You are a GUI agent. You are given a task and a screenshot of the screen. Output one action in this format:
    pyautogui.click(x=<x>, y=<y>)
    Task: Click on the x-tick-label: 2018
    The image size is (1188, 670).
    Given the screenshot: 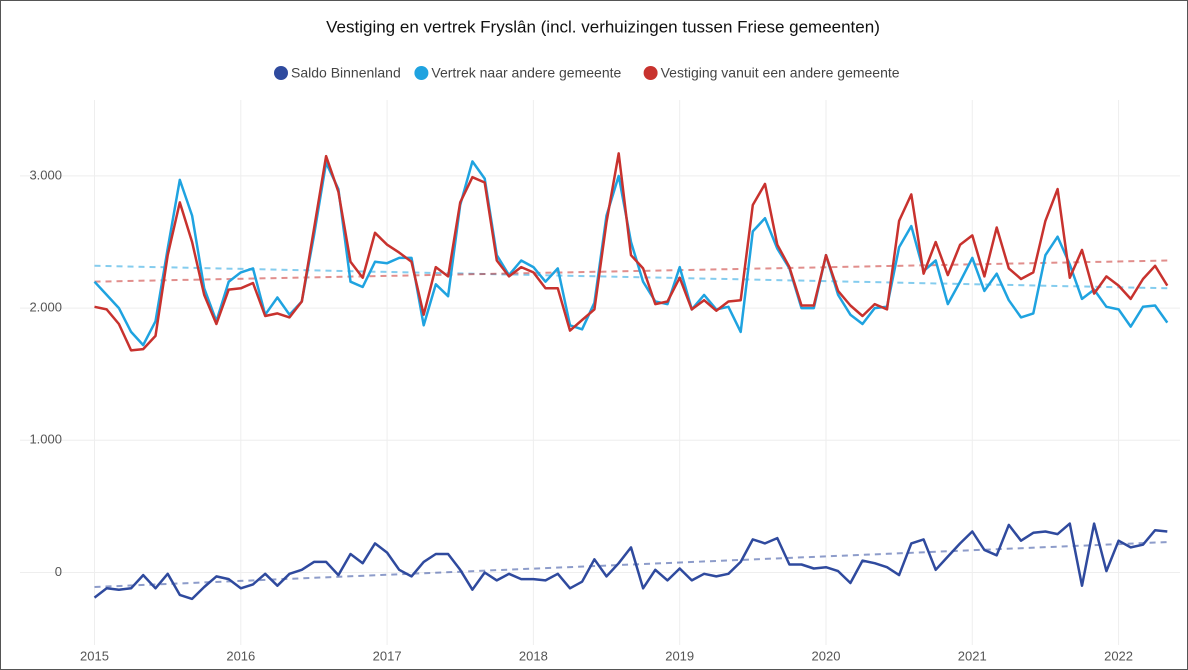 What is the action you would take?
    pyautogui.click(x=533, y=655)
    